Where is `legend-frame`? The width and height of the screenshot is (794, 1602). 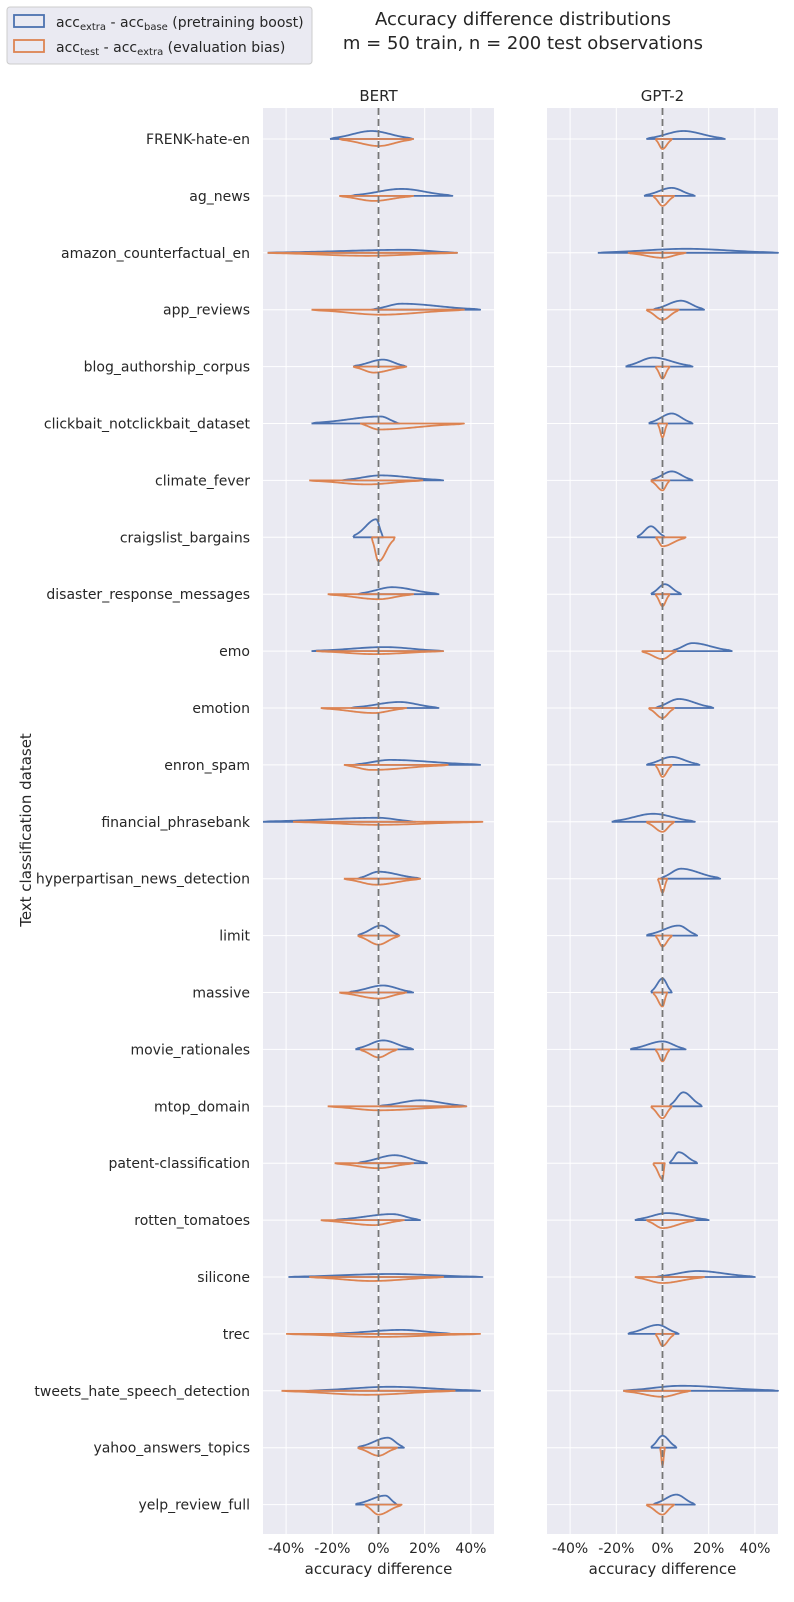
legend-frame is located at coordinates (159, 35).